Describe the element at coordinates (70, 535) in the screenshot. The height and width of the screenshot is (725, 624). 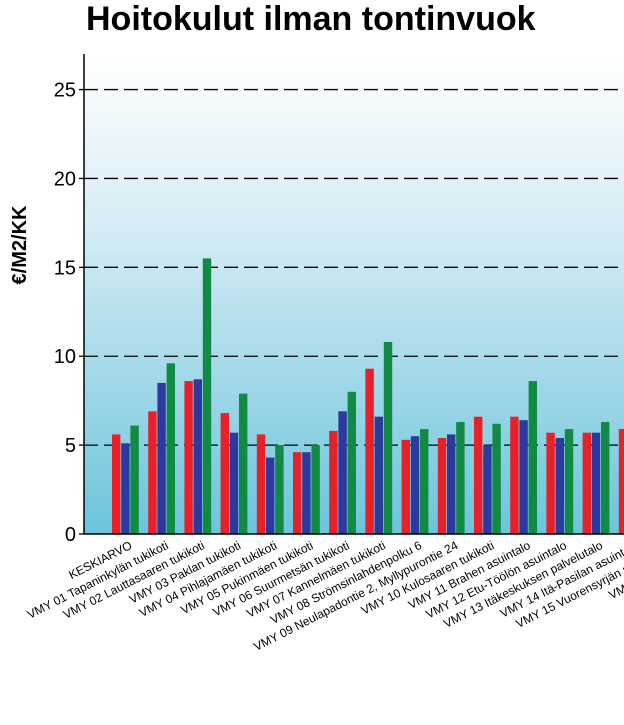
I see `y-tick-label: 0` at that location.